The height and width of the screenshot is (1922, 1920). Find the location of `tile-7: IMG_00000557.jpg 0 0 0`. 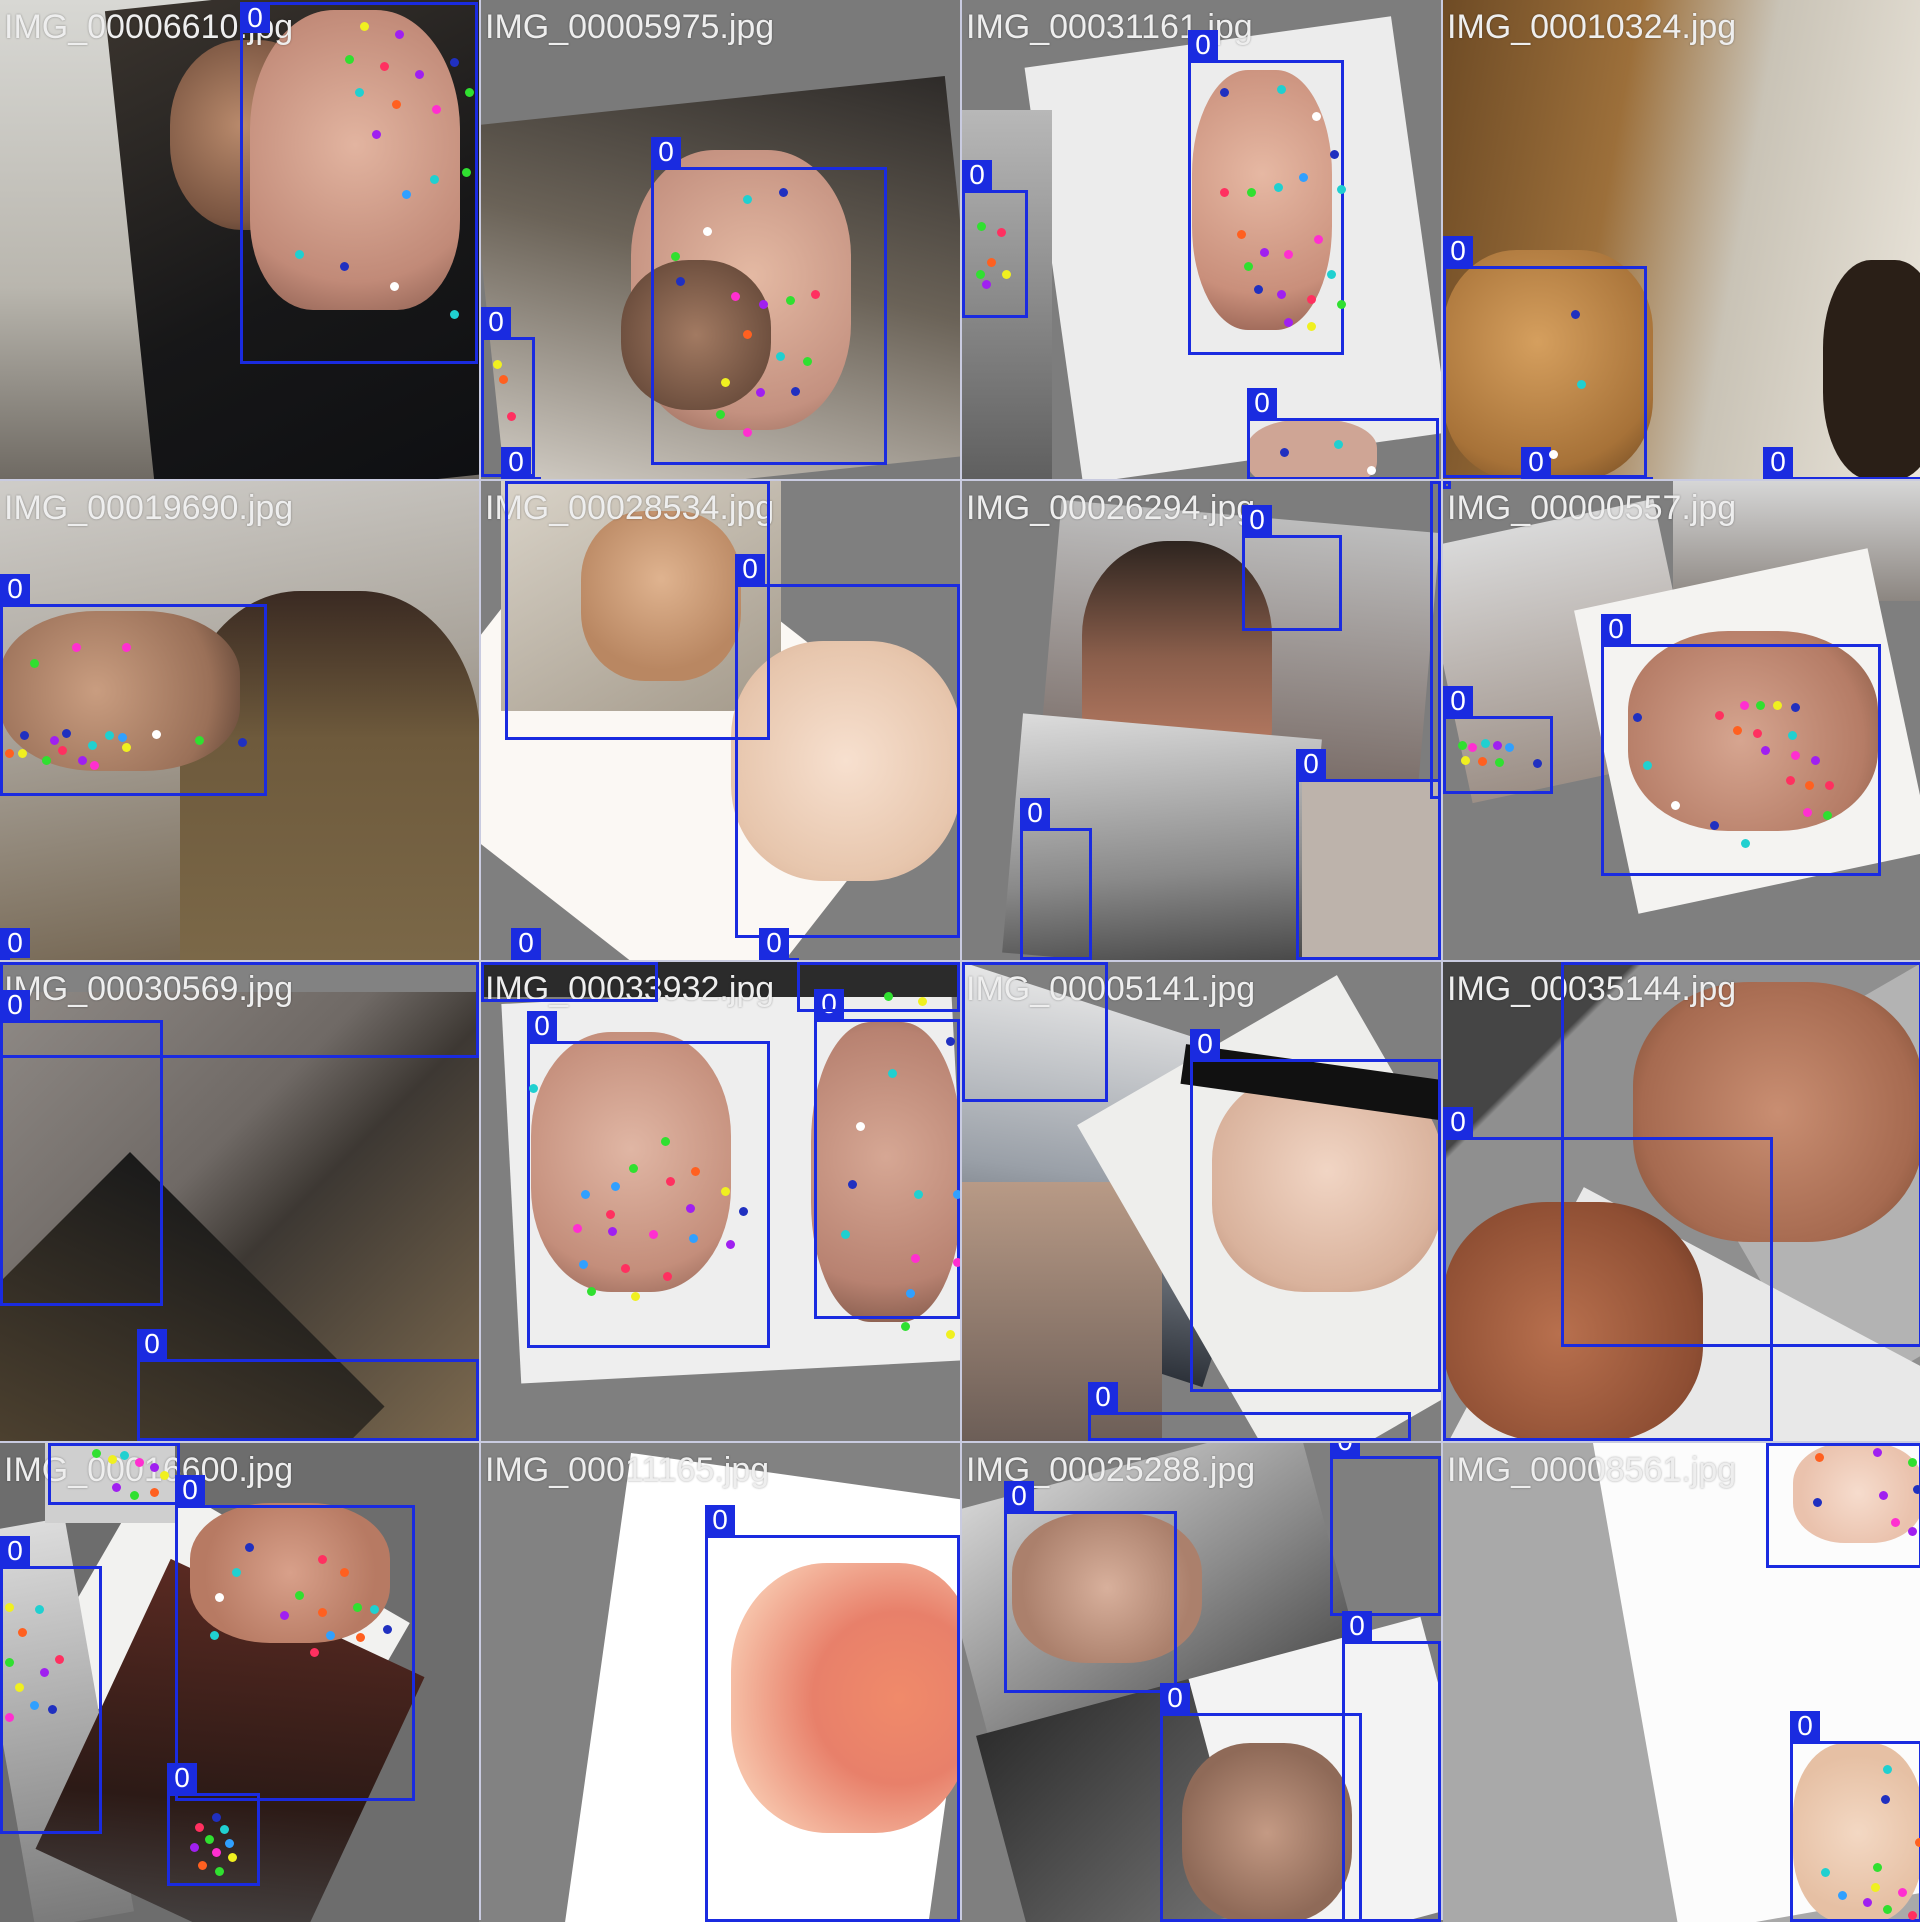

tile-7: IMG_00000557.jpg 0 0 0 is located at coordinates (1681, 720).